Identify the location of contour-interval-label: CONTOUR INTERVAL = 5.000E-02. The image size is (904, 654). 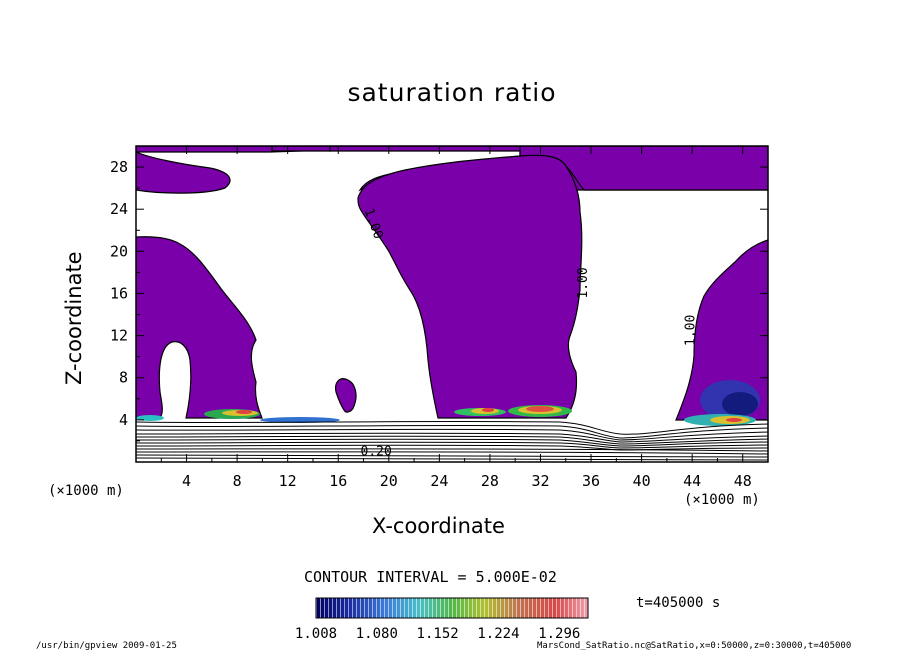
(430, 577).